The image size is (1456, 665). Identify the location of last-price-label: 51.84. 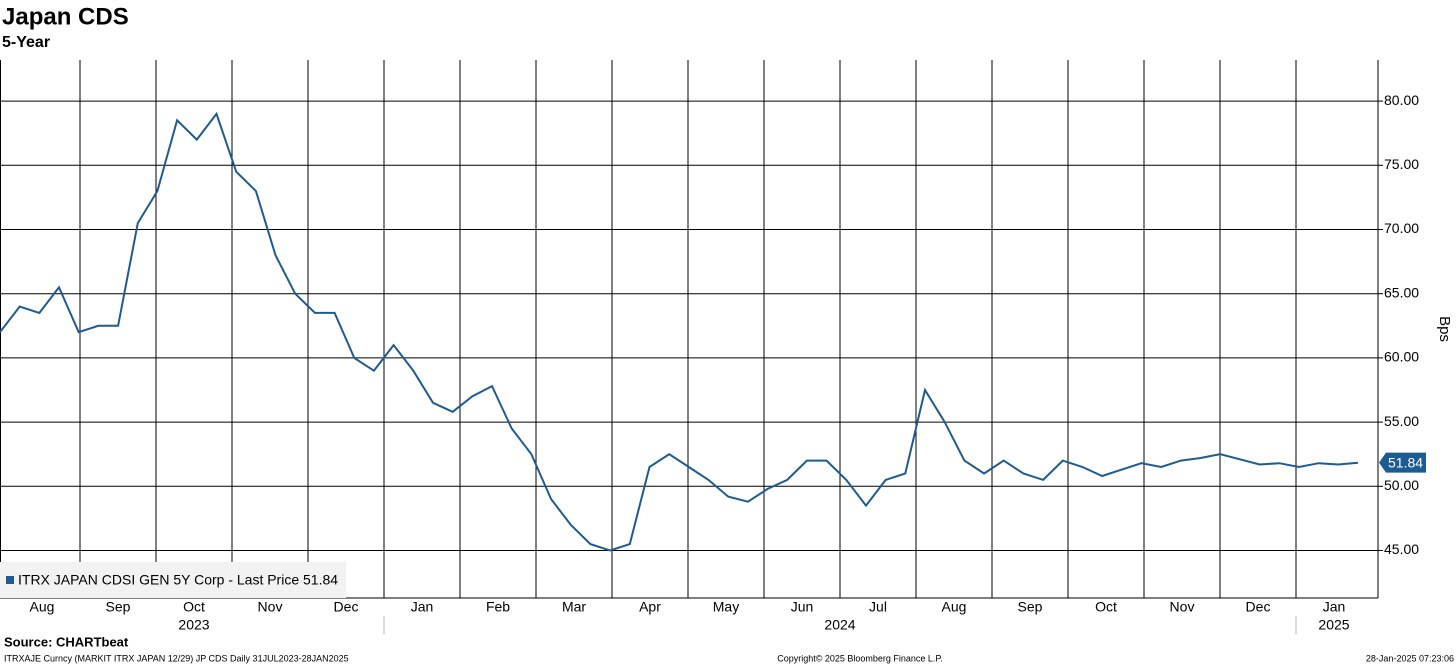
(1405, 462).